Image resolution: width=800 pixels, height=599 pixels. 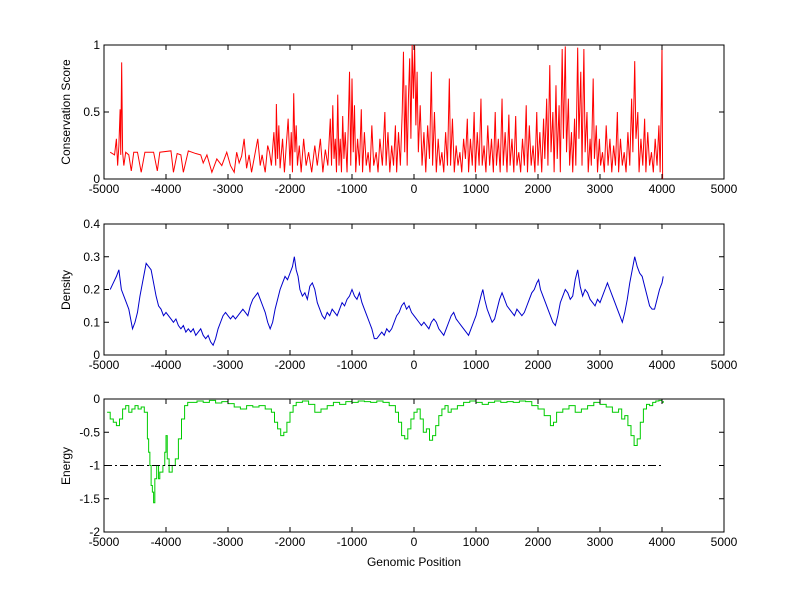 What do you see at coordinates (414, 365) in the screenshot?
I see `density-xtick-label: 0` at bounding box center [414, 365].